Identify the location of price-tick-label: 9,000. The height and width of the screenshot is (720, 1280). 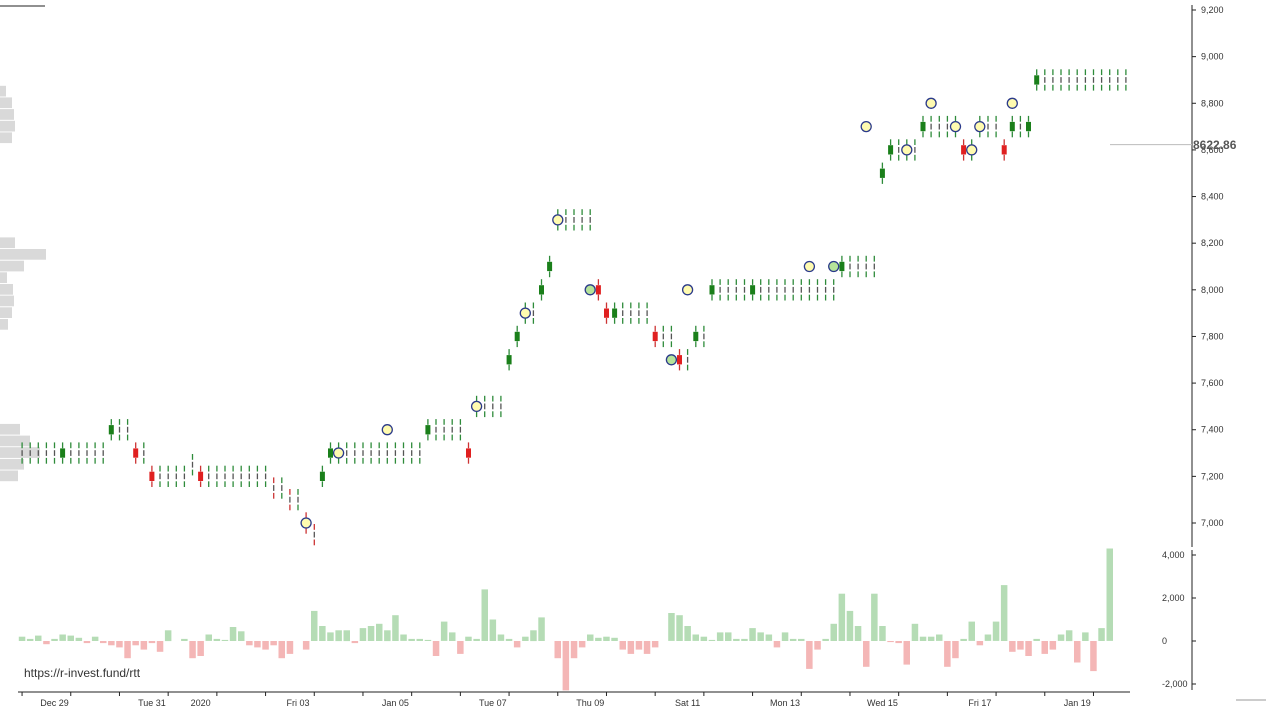
(1212, 57).